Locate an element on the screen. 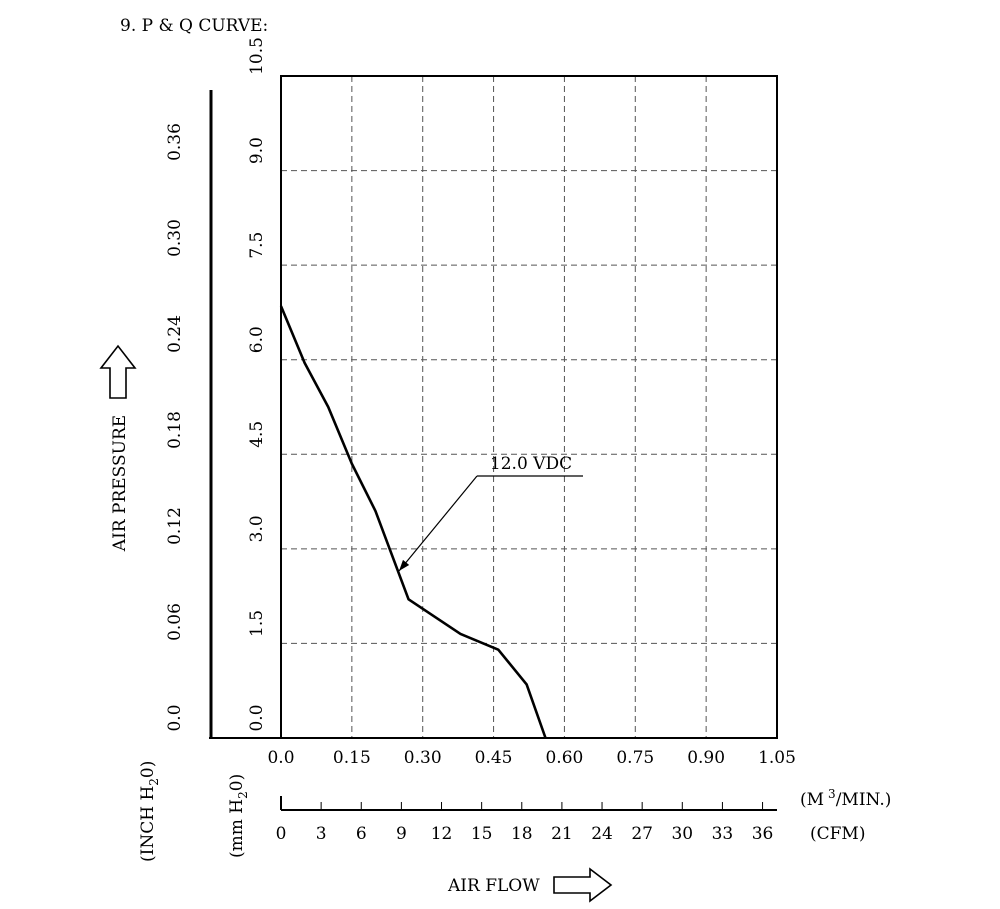 This screenshot has height=909, width=1000. y-unit-mm: (mm H20) is located at coordinates (238, 816).